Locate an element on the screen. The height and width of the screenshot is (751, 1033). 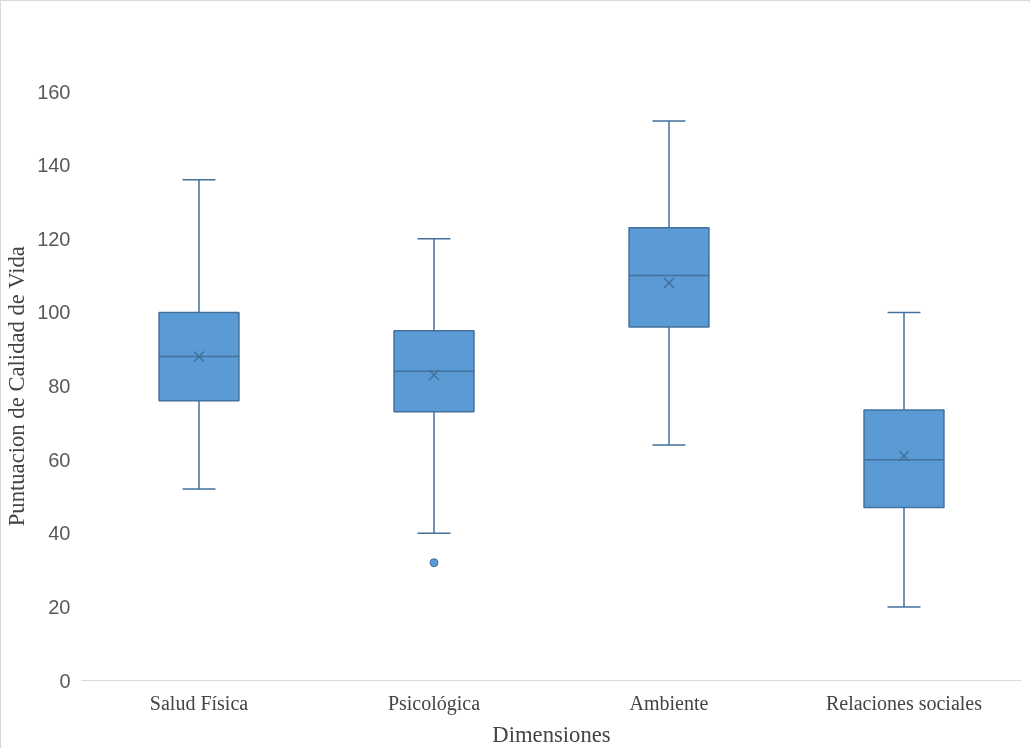
y-tick-label: 80 is located at coordinates (59, 386).